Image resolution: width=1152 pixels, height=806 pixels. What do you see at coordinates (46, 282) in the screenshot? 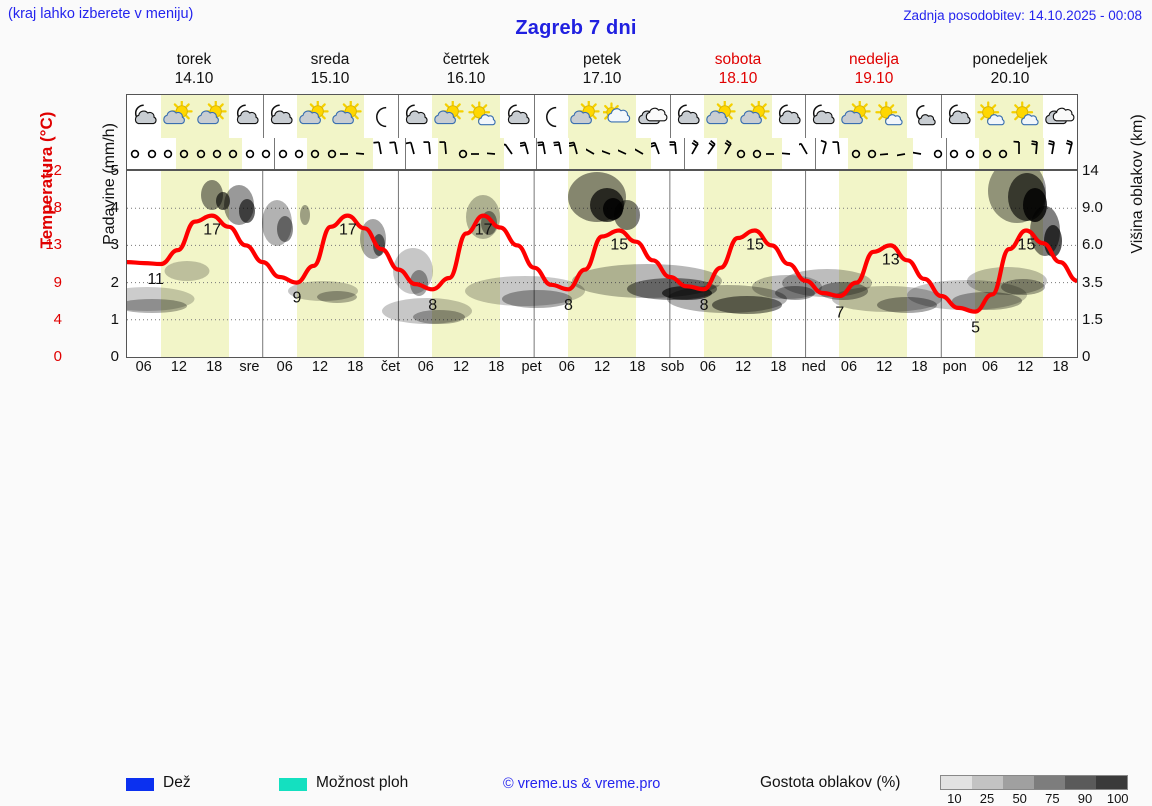
I see `temperature-tick: 9` at bounding box center [46, 282].